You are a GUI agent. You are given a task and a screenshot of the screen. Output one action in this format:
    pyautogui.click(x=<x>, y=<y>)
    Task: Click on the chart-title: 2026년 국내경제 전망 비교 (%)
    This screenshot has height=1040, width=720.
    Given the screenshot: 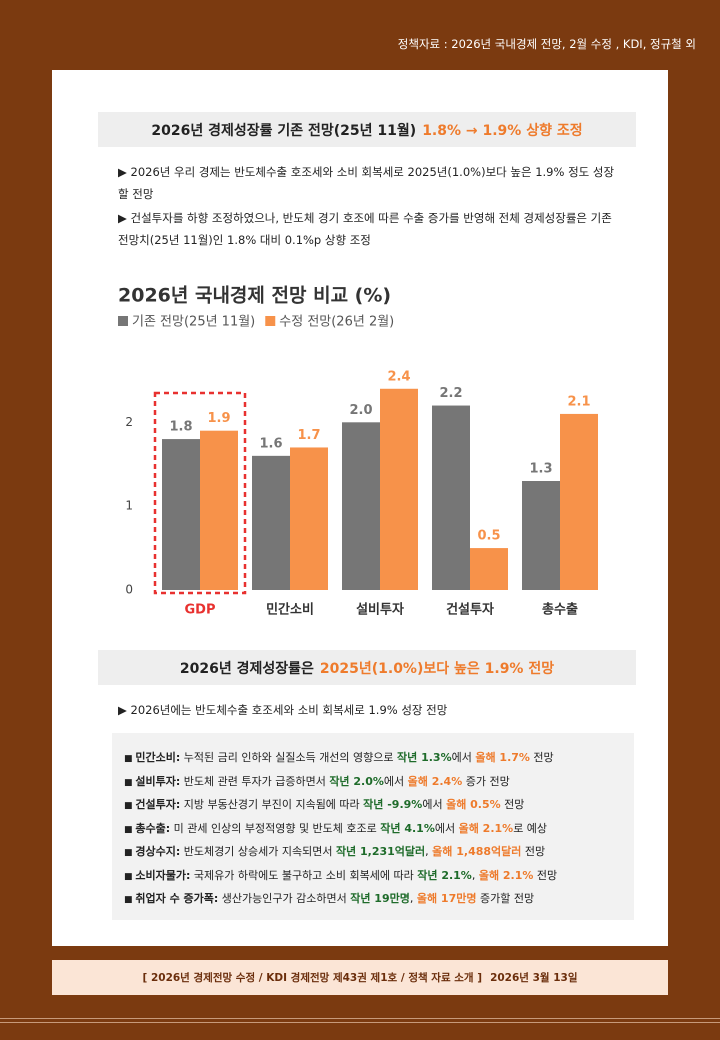 What is the action you would take?
    pyautogui.click(x=254, y=296)
    